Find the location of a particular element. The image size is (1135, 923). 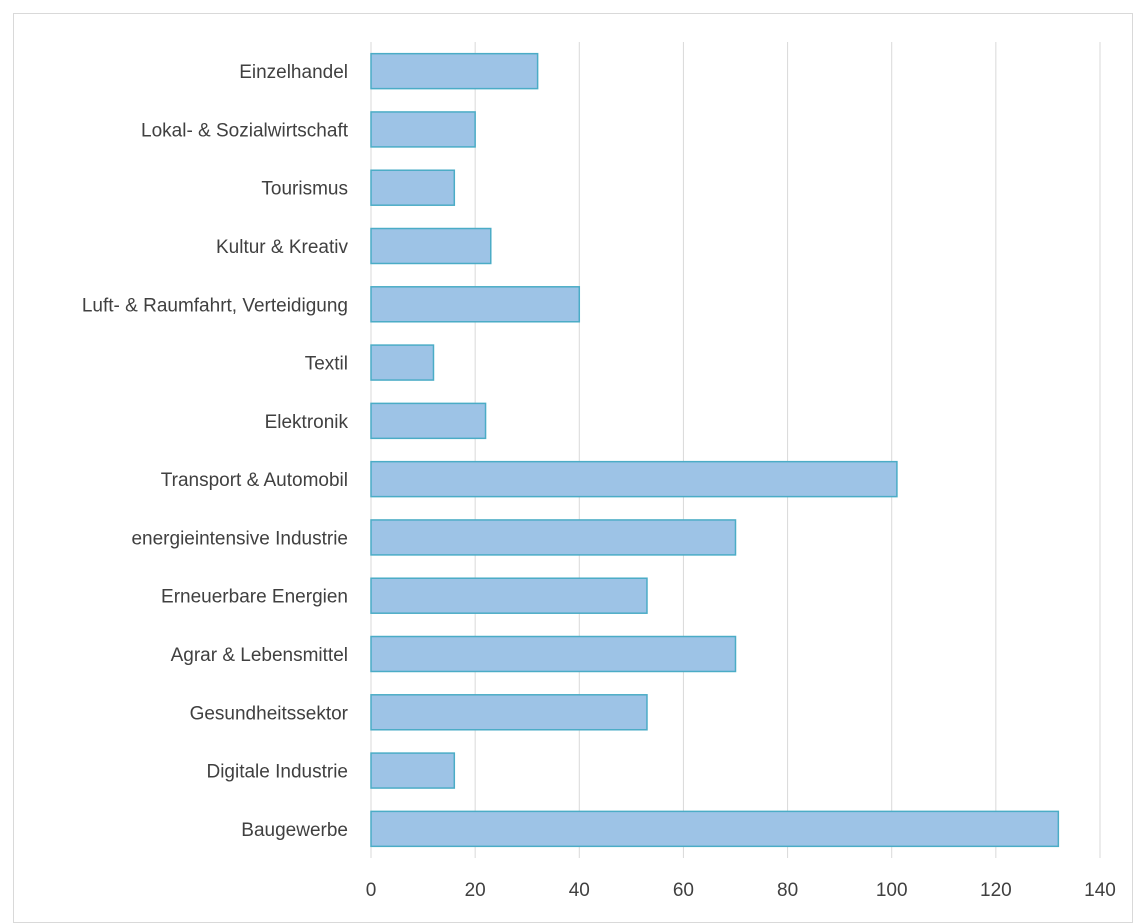

category-label: Elektronik is located at coordinates (307, 422).